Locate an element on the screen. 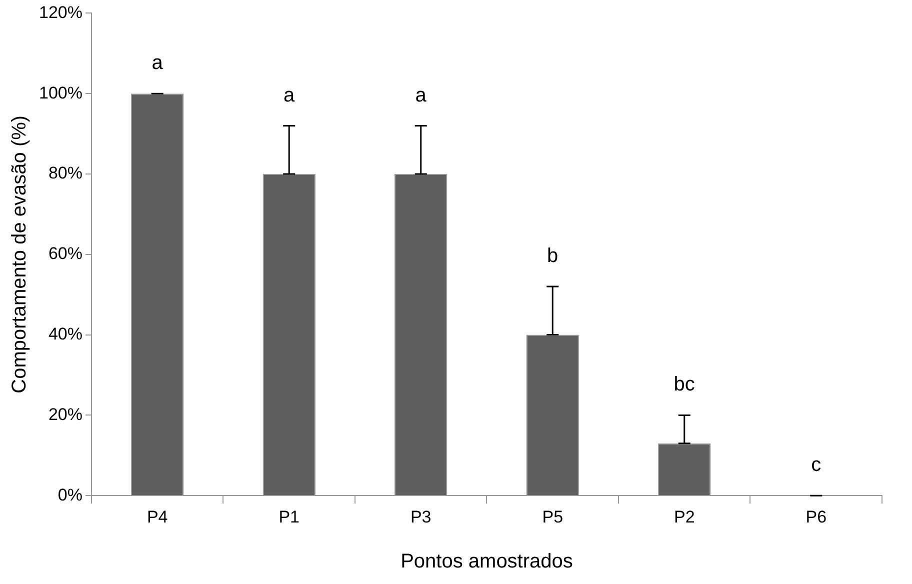 The height and width of the screenshot is (584, 912). x-axis-title: Pontos amostrados is located at coordinates (486, 561).